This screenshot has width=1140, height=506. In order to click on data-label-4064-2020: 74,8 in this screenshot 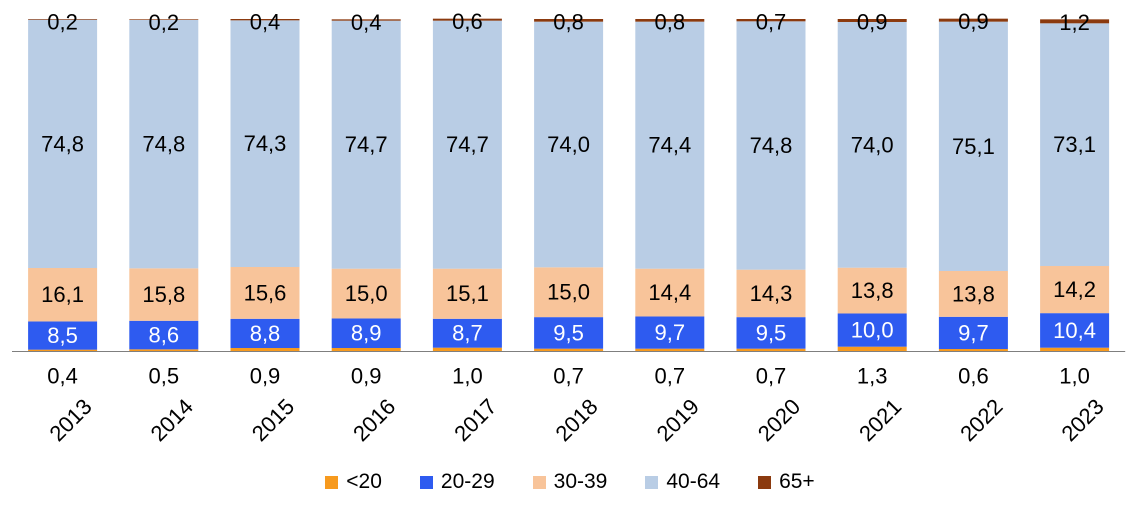, I will do `click(771, 145)`.